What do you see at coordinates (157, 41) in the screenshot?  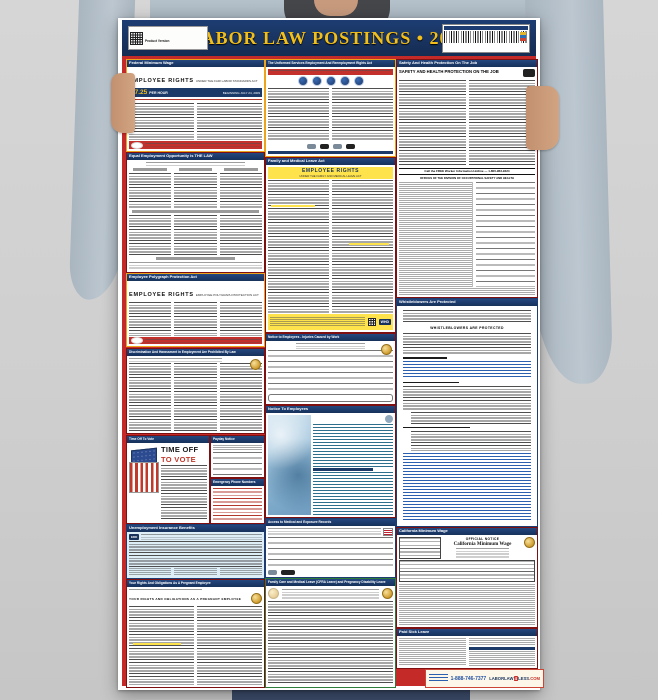 I see `product-version-label: Product Version` at bounding box center [157, 41].